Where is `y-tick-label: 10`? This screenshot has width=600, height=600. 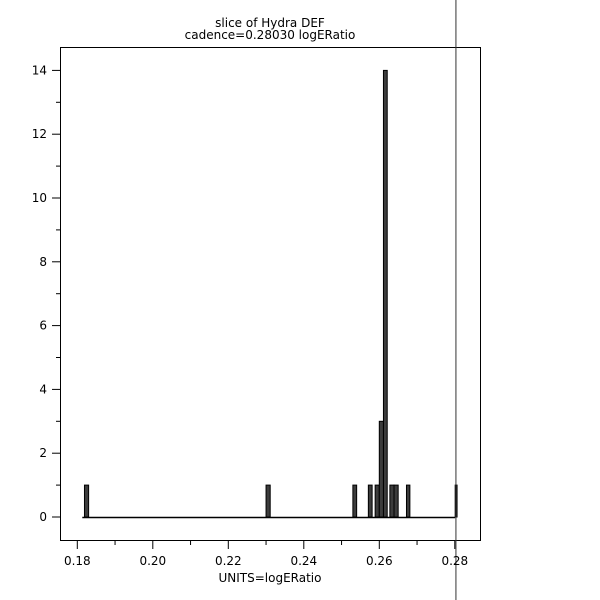 y-tick-label: 10 is located at coordinates (39, 198).